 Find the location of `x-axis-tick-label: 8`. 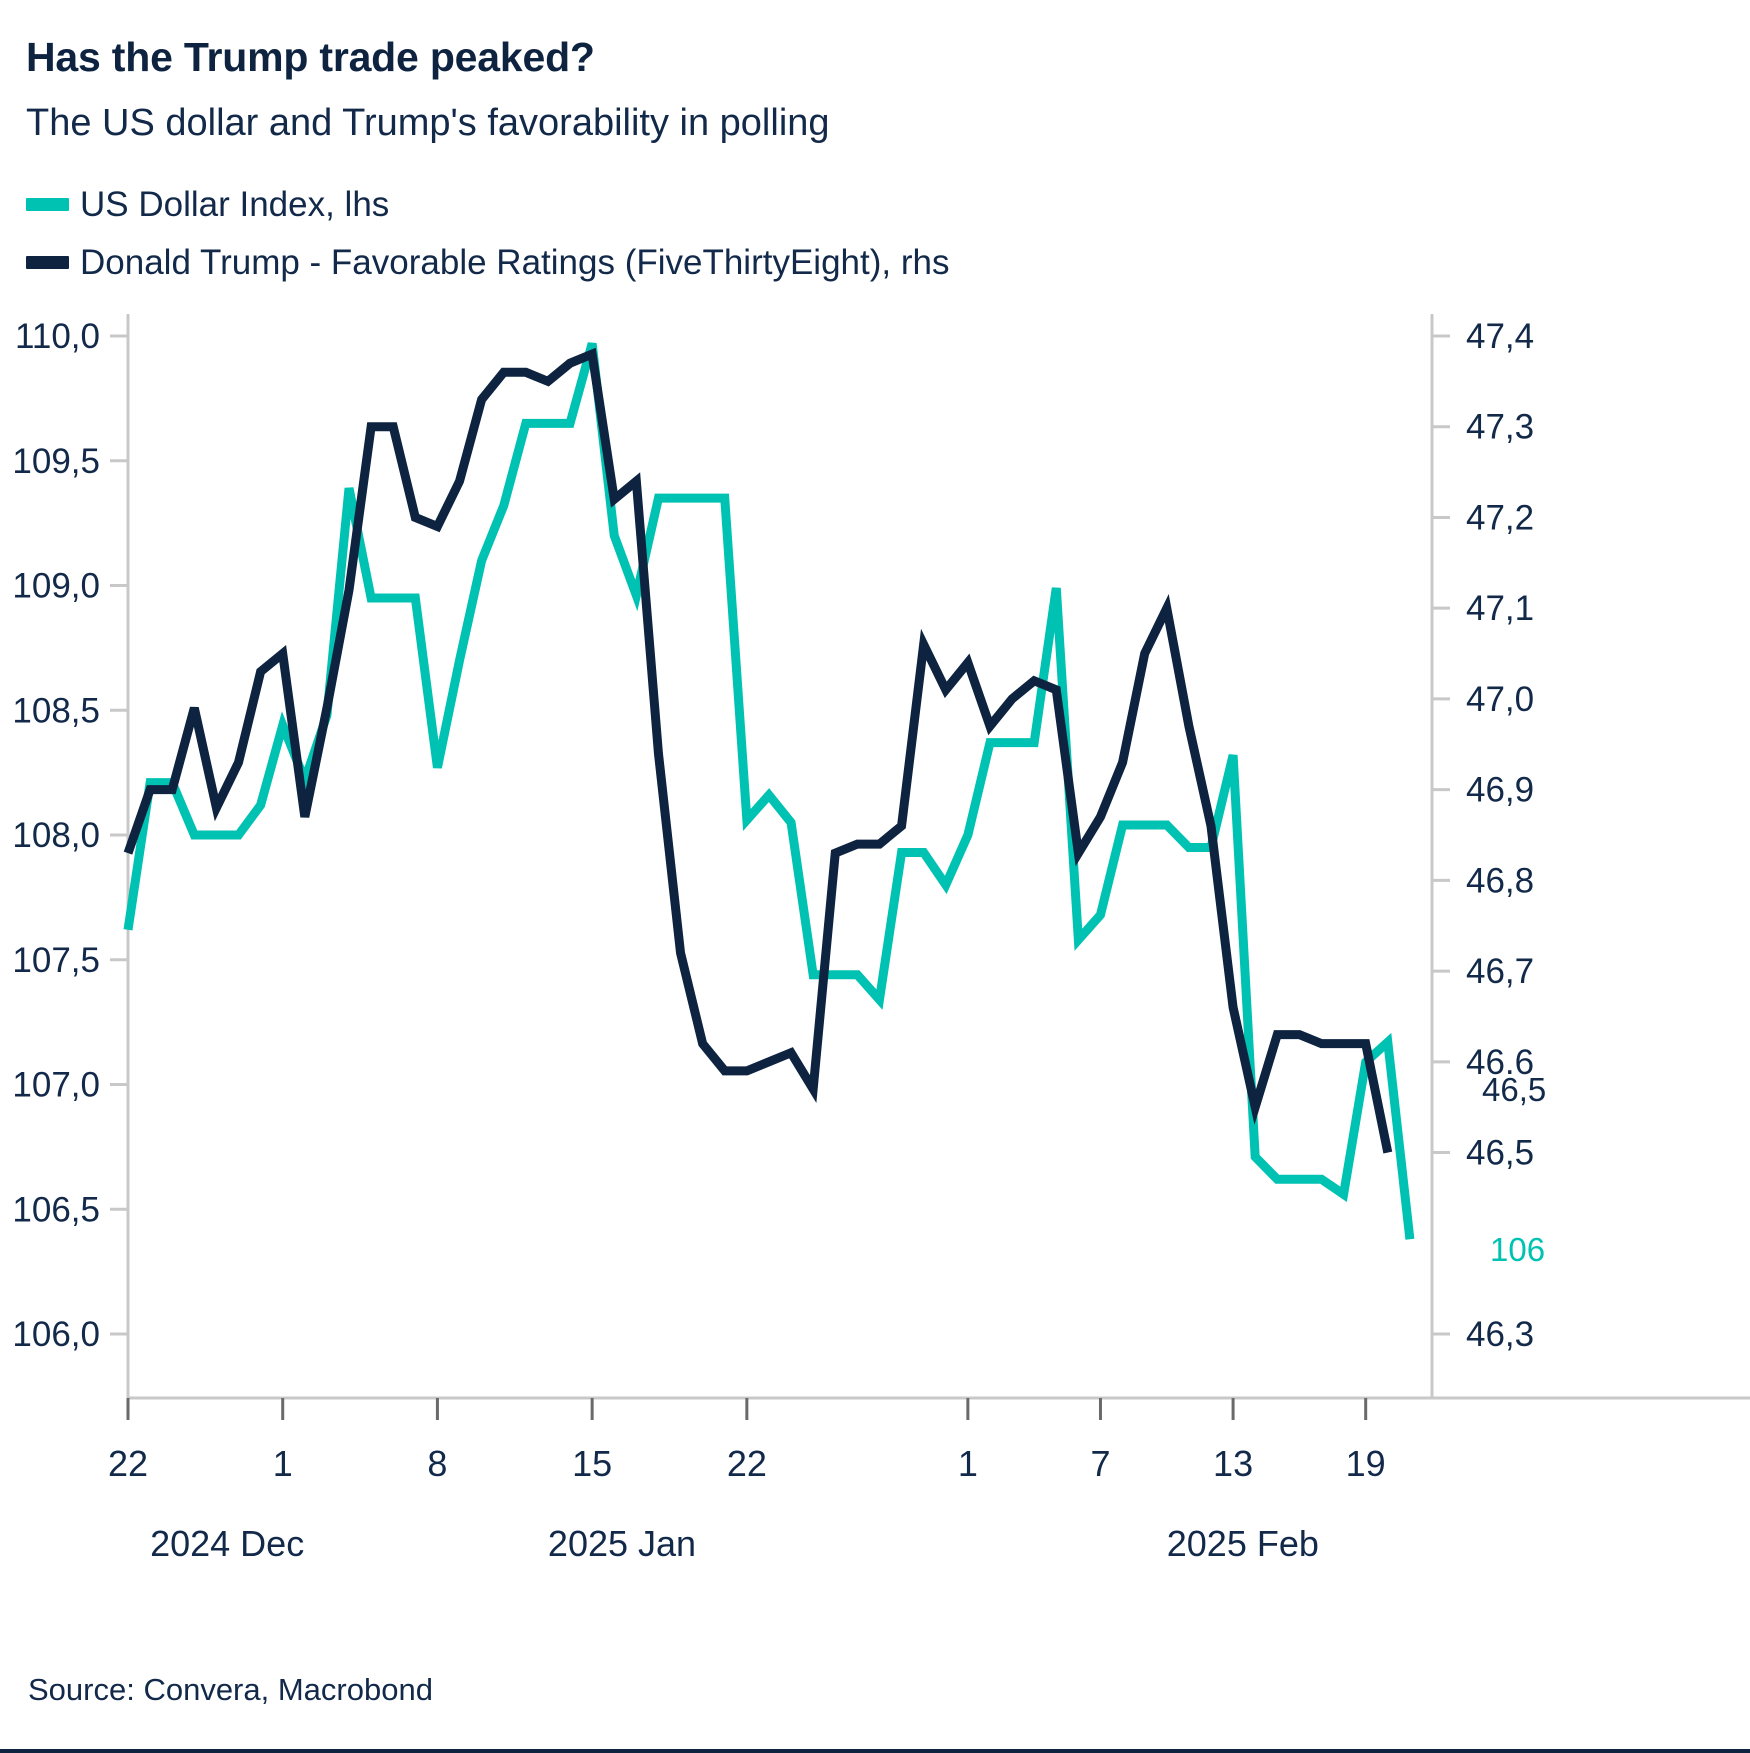

x-axis-tick-label: 8 is located at coordinates (437, 1463).